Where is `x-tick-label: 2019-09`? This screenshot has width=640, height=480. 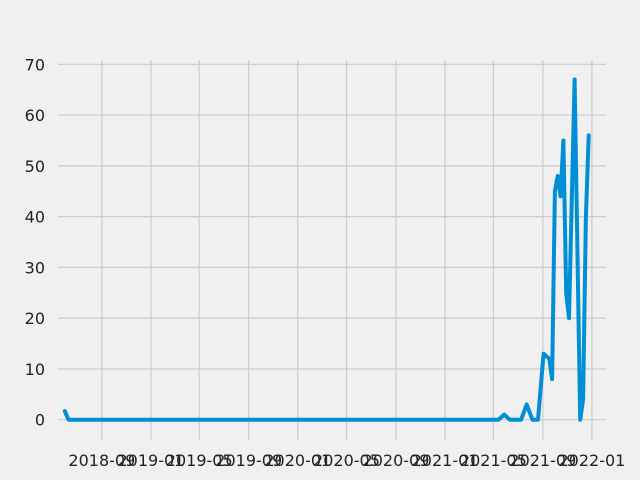
x-tick-label: 2019-09 is located at coordinates (248, 460).